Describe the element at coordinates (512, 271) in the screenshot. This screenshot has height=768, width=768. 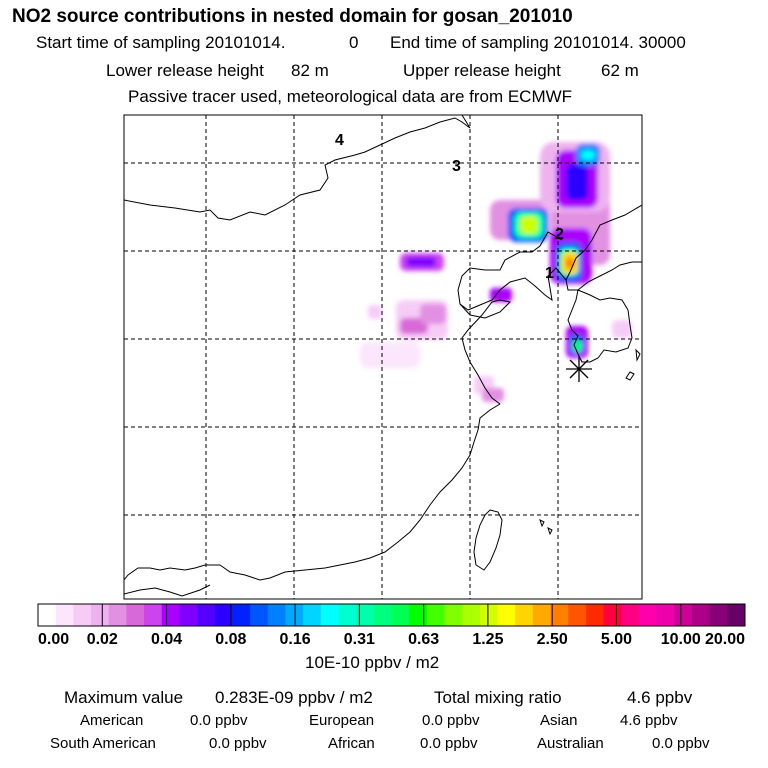
I see `coastline-bohai` at that location.